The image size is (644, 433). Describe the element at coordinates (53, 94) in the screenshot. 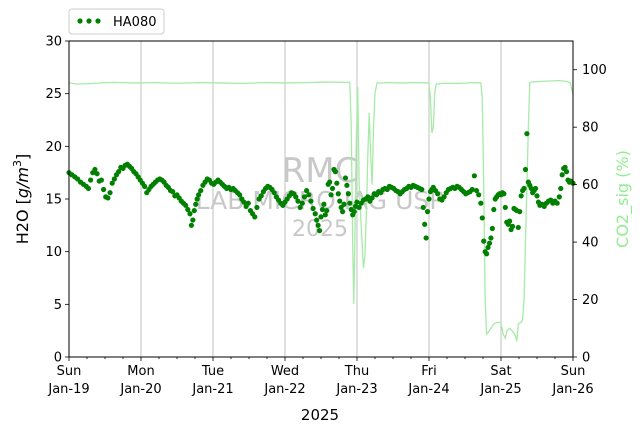

I see `y-tick-label: 25` at that location.